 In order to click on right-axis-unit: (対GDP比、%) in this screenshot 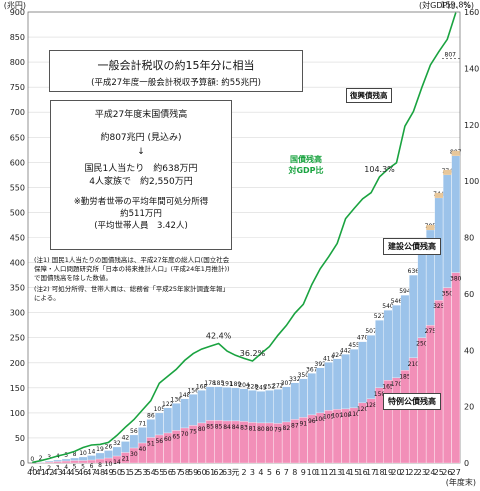, I will do `click(446, 5)`.